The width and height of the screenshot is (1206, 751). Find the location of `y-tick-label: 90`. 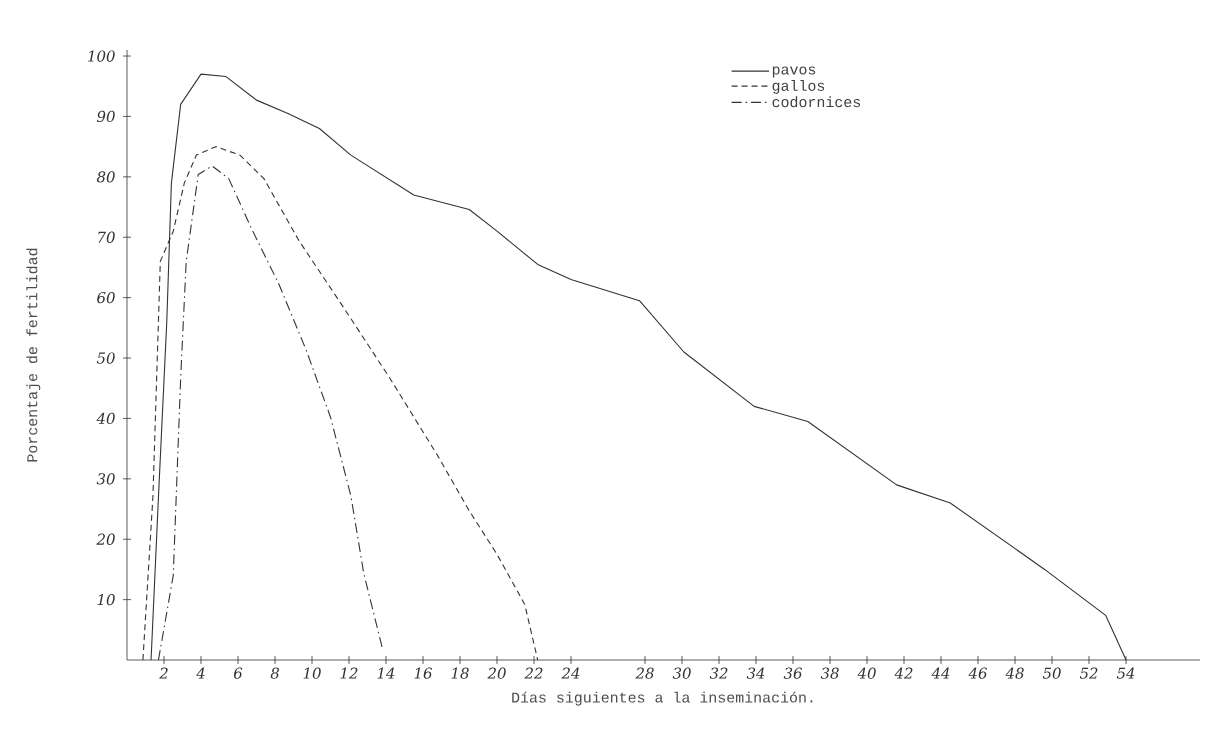

y-tick-label: 90 is located at coordinates (106, 116).